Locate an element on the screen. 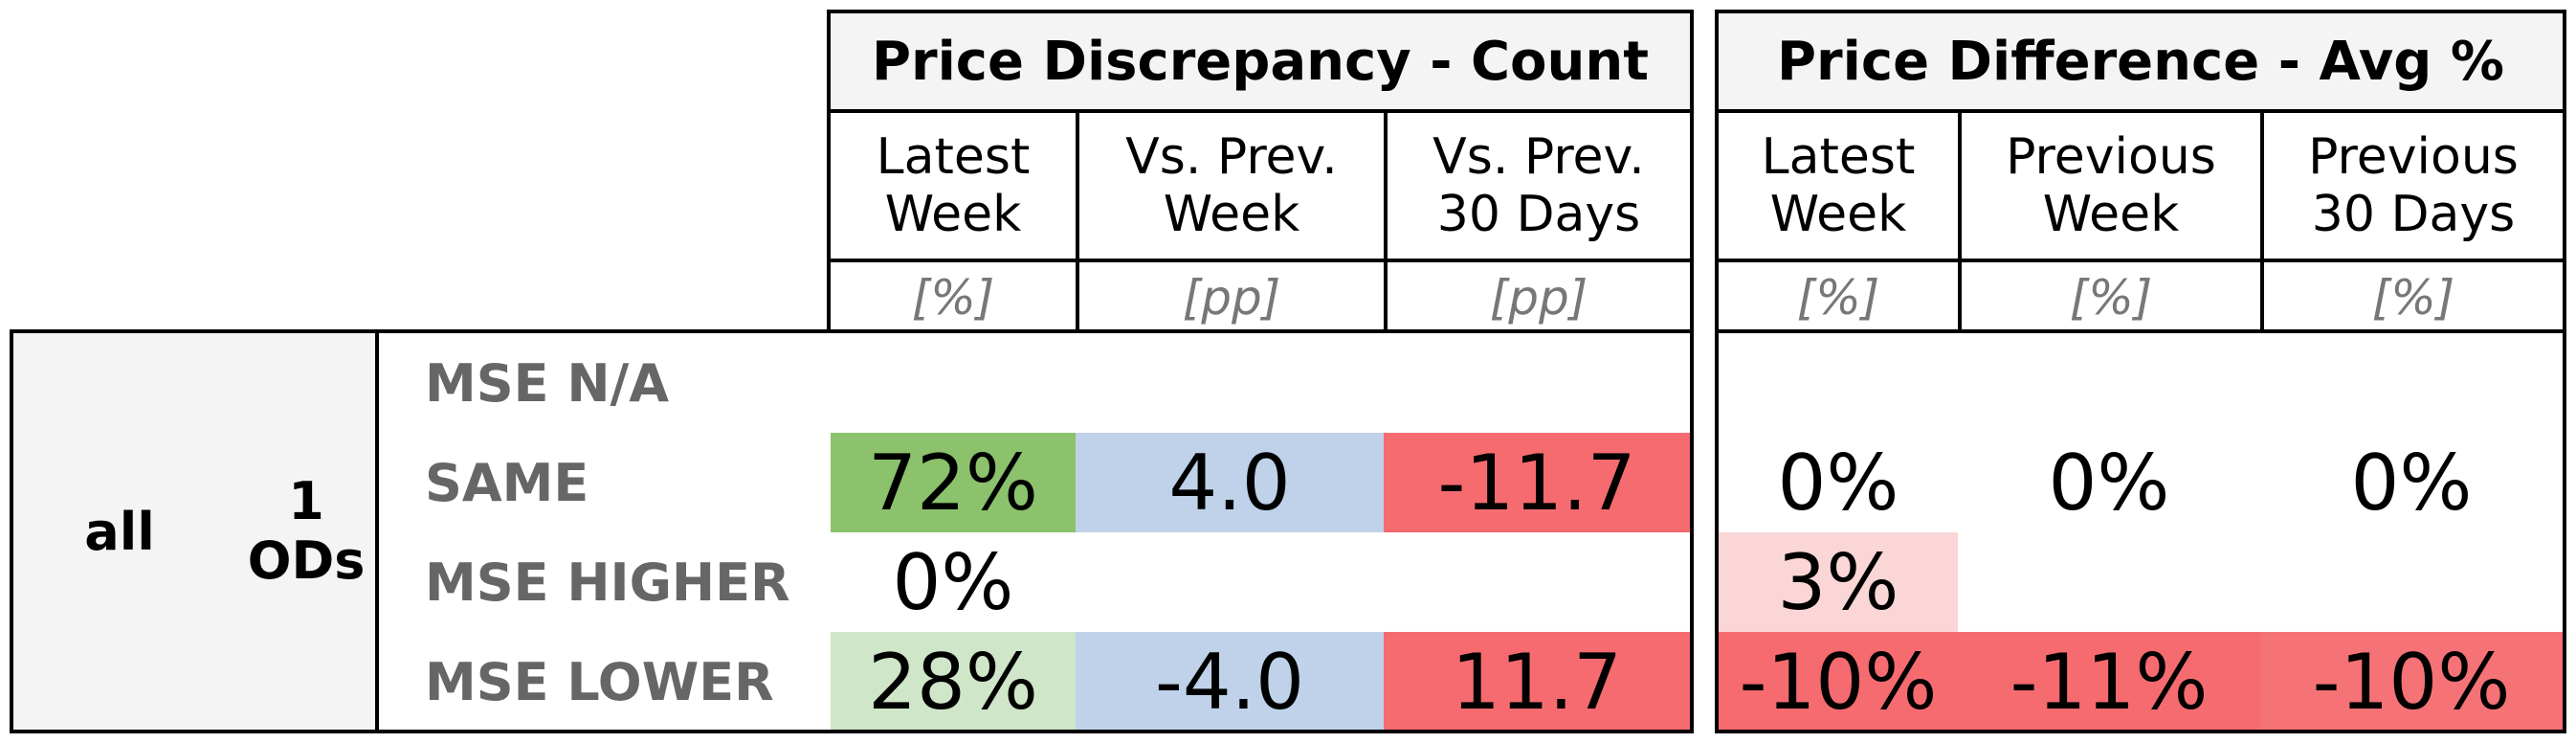 The image size is (2576, 743). col-header-disc-vs-prev-30-days: Vs. Prev. 30 Days is located at coordinates (1539, 186).